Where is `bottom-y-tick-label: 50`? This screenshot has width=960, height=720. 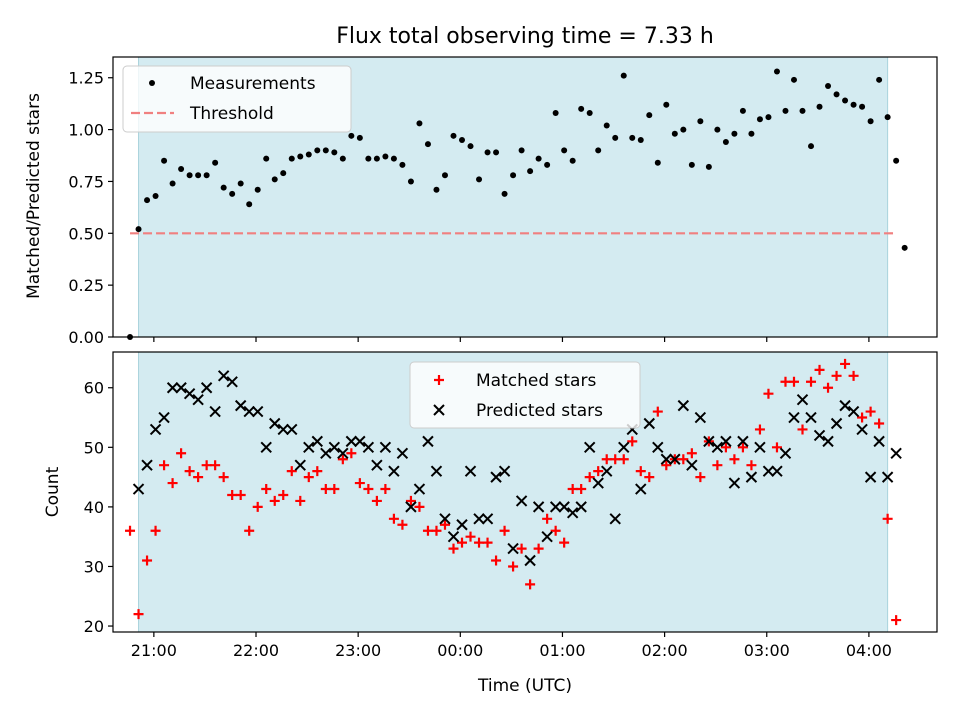 bottom-y-tick-label: 50 is located at coordinates (94, 447).